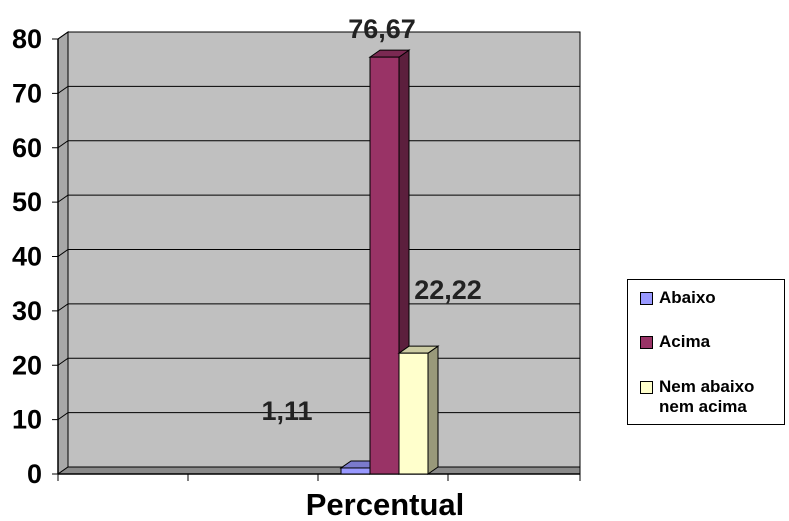 Image resolution: width=789 pixels, height=521 pixels. What do you see at coordinates (27, 420) in the screenshot?
I see `y-tick-label: 10` at bounding box center [27, 420].